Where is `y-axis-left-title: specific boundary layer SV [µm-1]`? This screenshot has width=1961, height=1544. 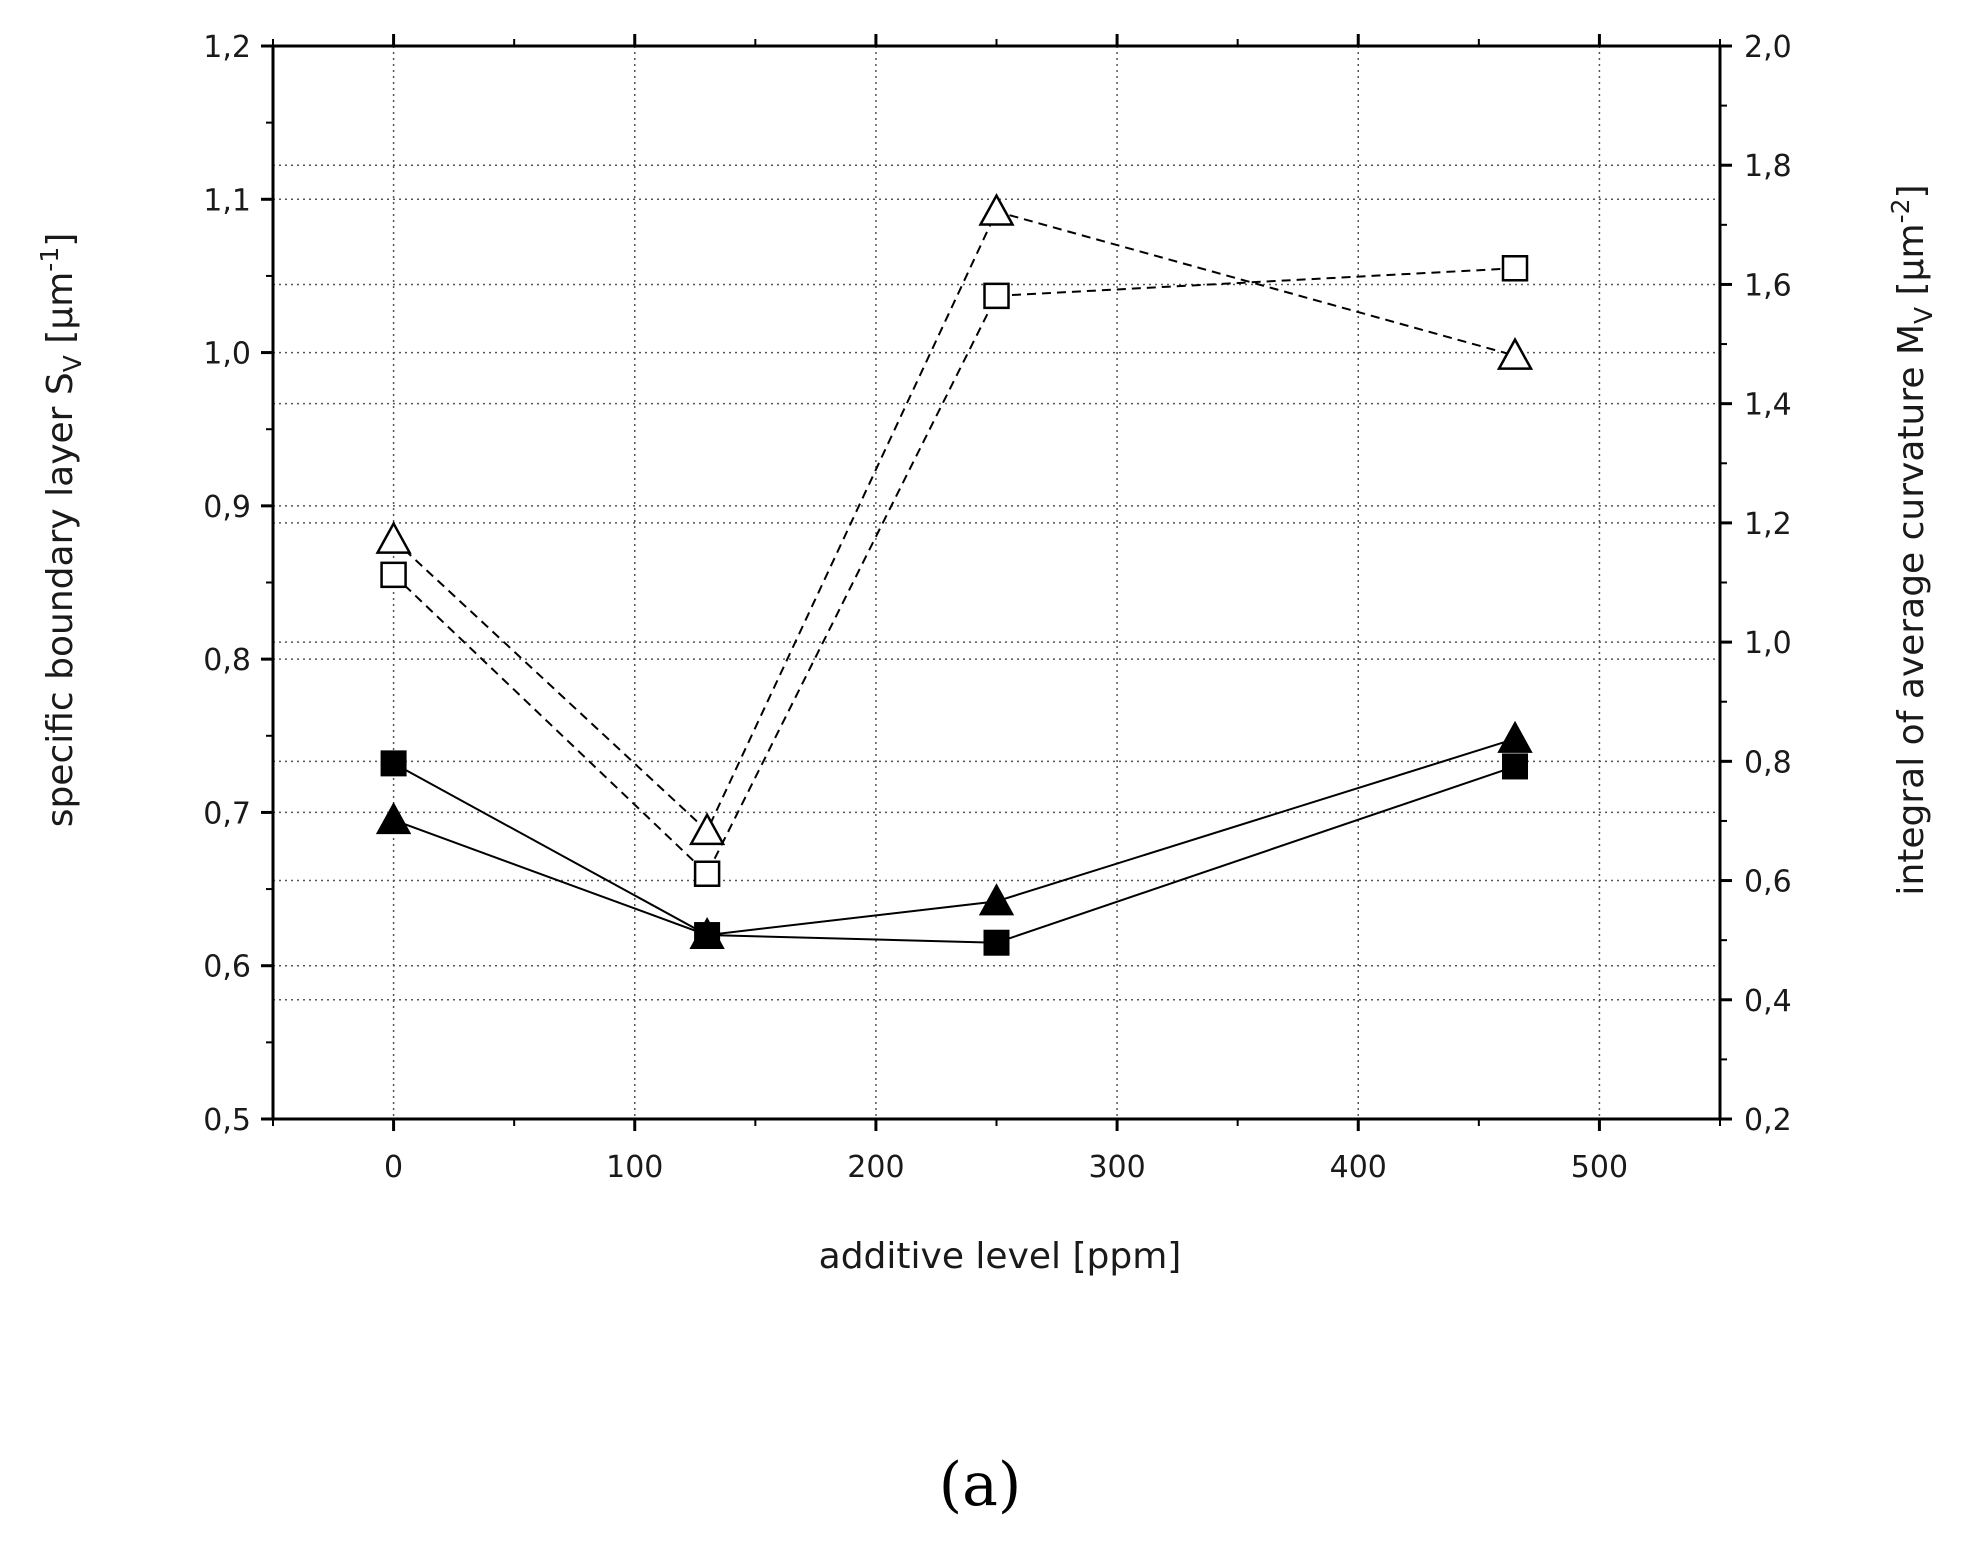 y-axis-left-title: specific boundary layer SV [µm-1] is located at coordinates (61, 530).